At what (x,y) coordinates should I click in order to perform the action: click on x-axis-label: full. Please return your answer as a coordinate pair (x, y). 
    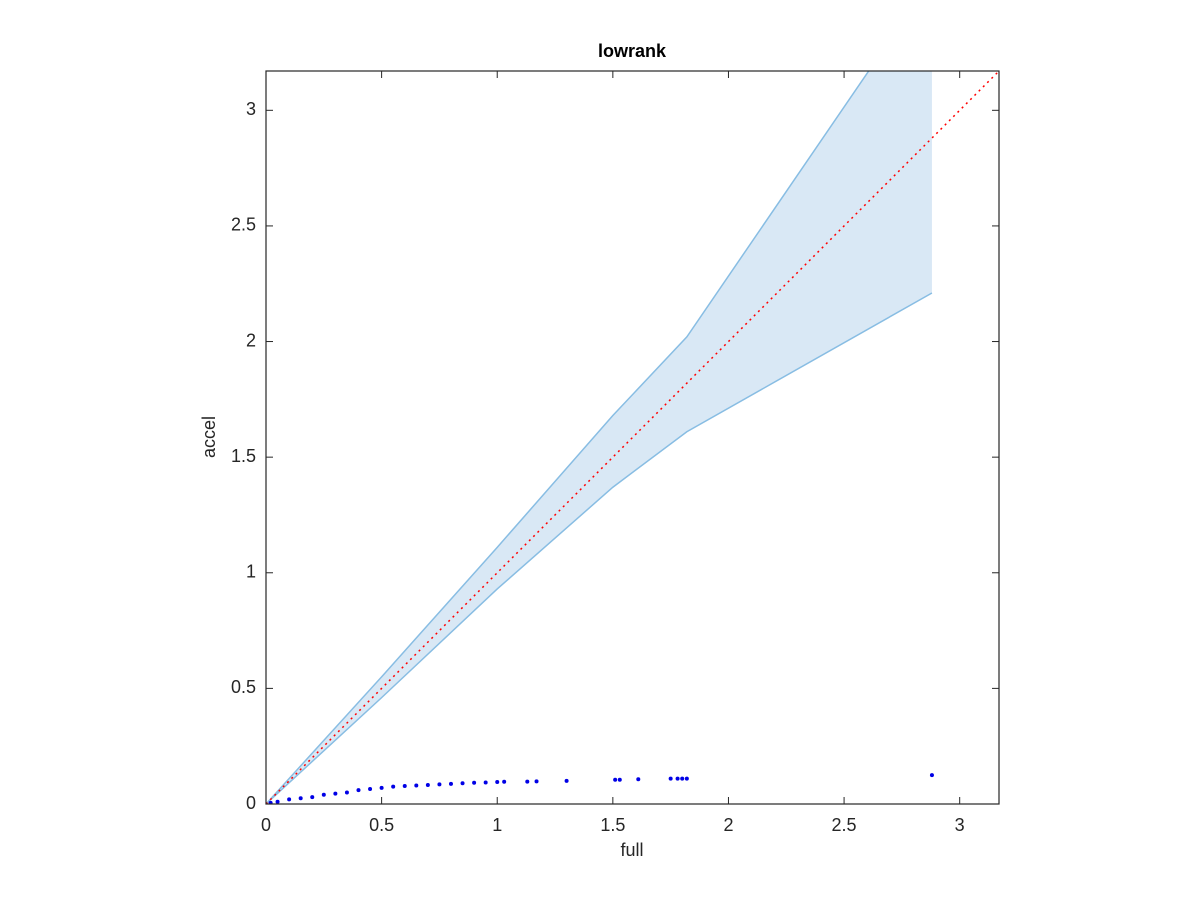
    Looking at the image, I should click on (631, 850).